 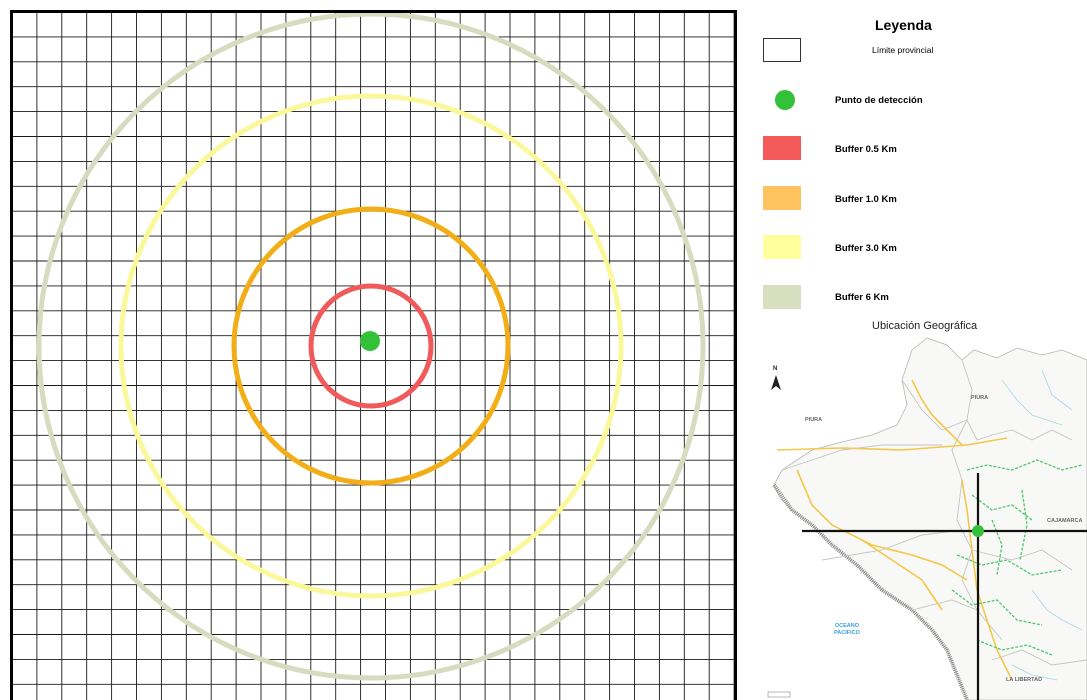 I want to click on legend-label-buffer-30: Buffer 3.0 Km, so click(x=866, y=248).